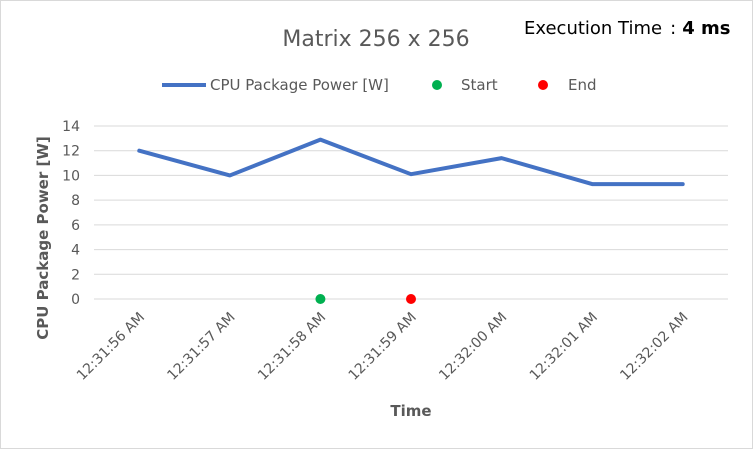  What do you see at coordinates (75, 251) in the screenshot?
I see `y-tick-label: 4` at bounding box center [75, 251].